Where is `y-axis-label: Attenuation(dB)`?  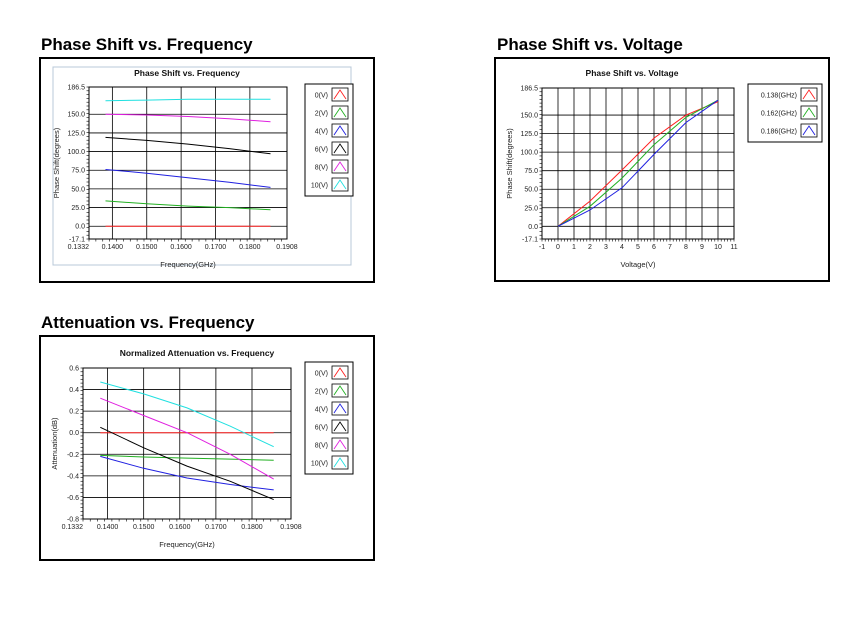
y-axis-label: Attenuation(dB) is located at coordinates (54, 443).